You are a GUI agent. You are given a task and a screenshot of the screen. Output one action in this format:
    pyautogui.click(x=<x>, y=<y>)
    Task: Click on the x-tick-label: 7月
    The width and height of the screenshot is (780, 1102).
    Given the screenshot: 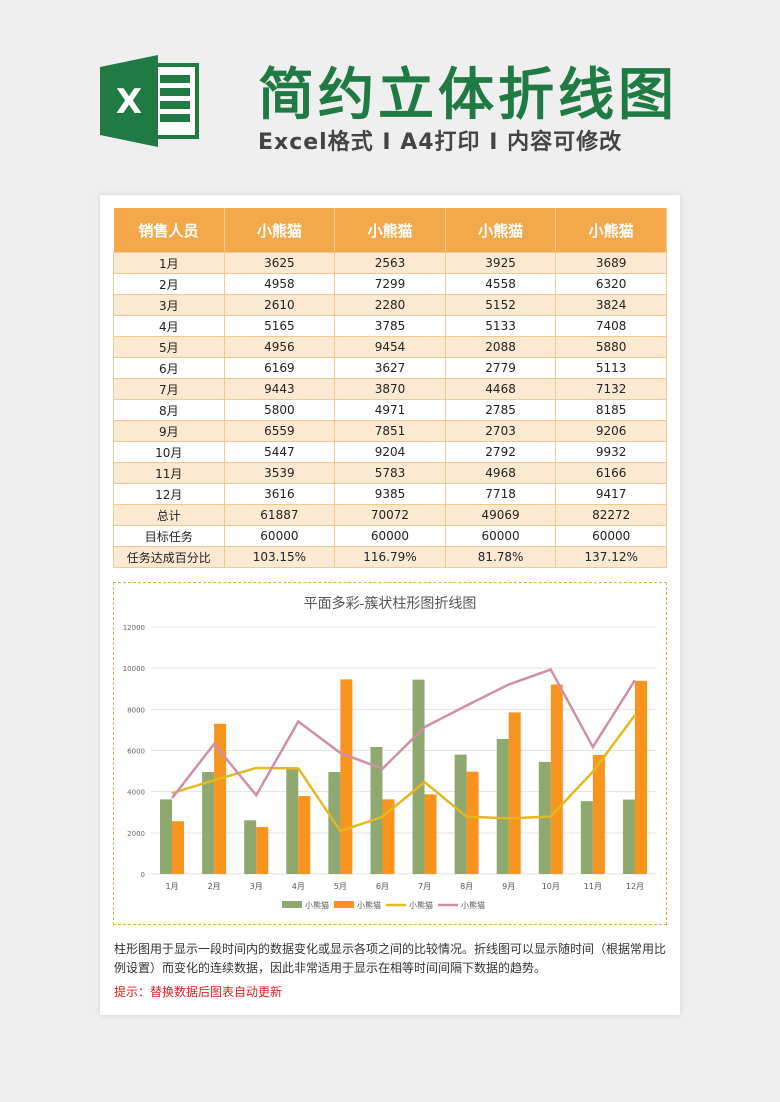 What is the action you would take?
    pyautogui.click(x=424, y=886)
    